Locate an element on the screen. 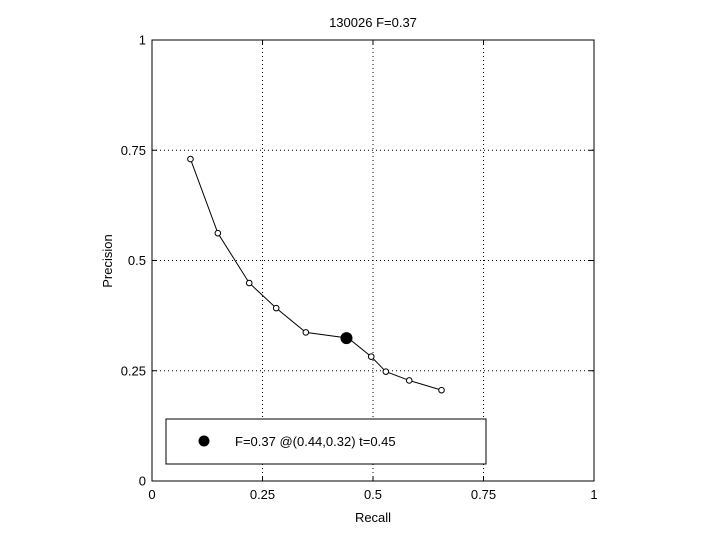 This screenshot has width=720, height=540. x-tick-labels: 0 0.25 0.5 0.75 1 is located at coordinates (372, 494).